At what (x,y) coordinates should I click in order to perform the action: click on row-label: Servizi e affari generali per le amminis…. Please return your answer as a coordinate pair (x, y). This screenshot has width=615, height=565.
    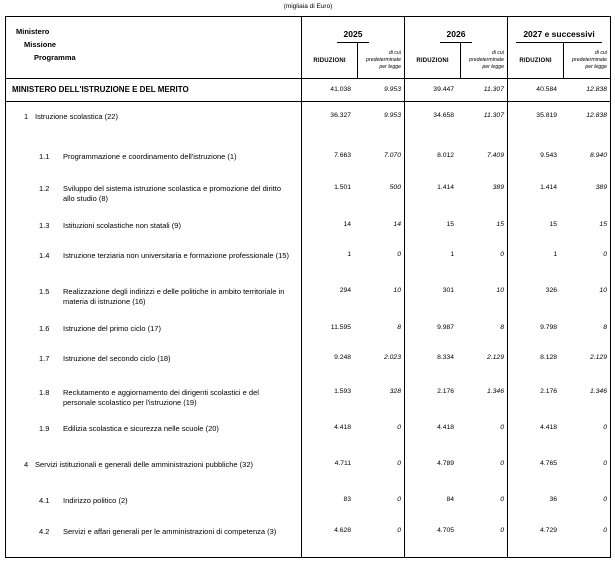
    Looking at the image, I should click on (170, 531).